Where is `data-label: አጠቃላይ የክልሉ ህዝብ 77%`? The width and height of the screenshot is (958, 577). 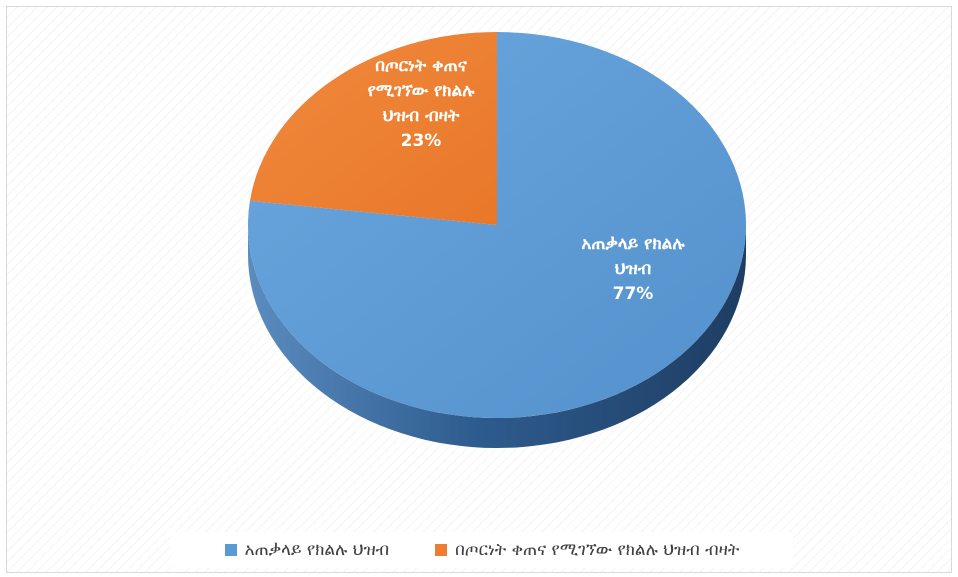 data-label: አጠቃላይ የክልሉ ህዝብ 77% is located at coordinates (633, 269).